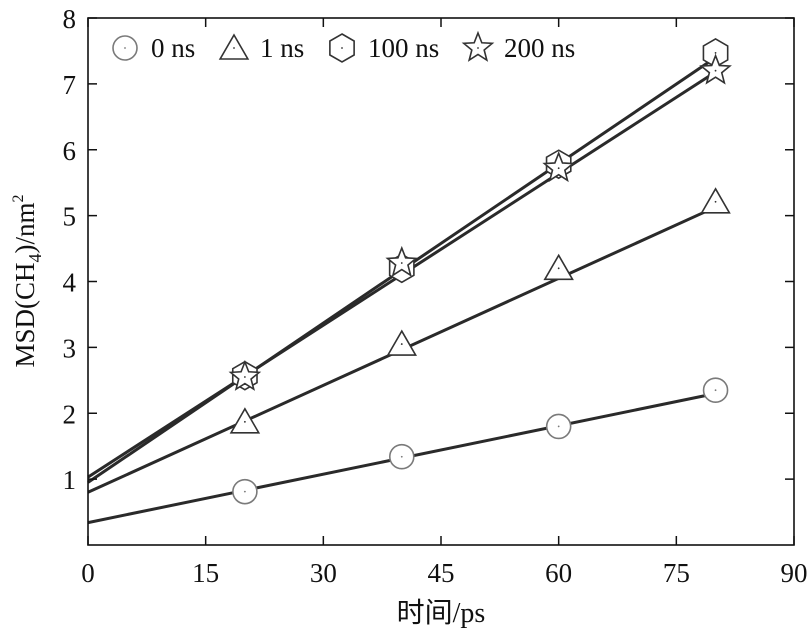 This screenshot has height=634, width=808. What do you see at coordinates (35, 257) in the screenshot?
I see `y-axis-label-subscript: 4` at bounding box center [35, 257].